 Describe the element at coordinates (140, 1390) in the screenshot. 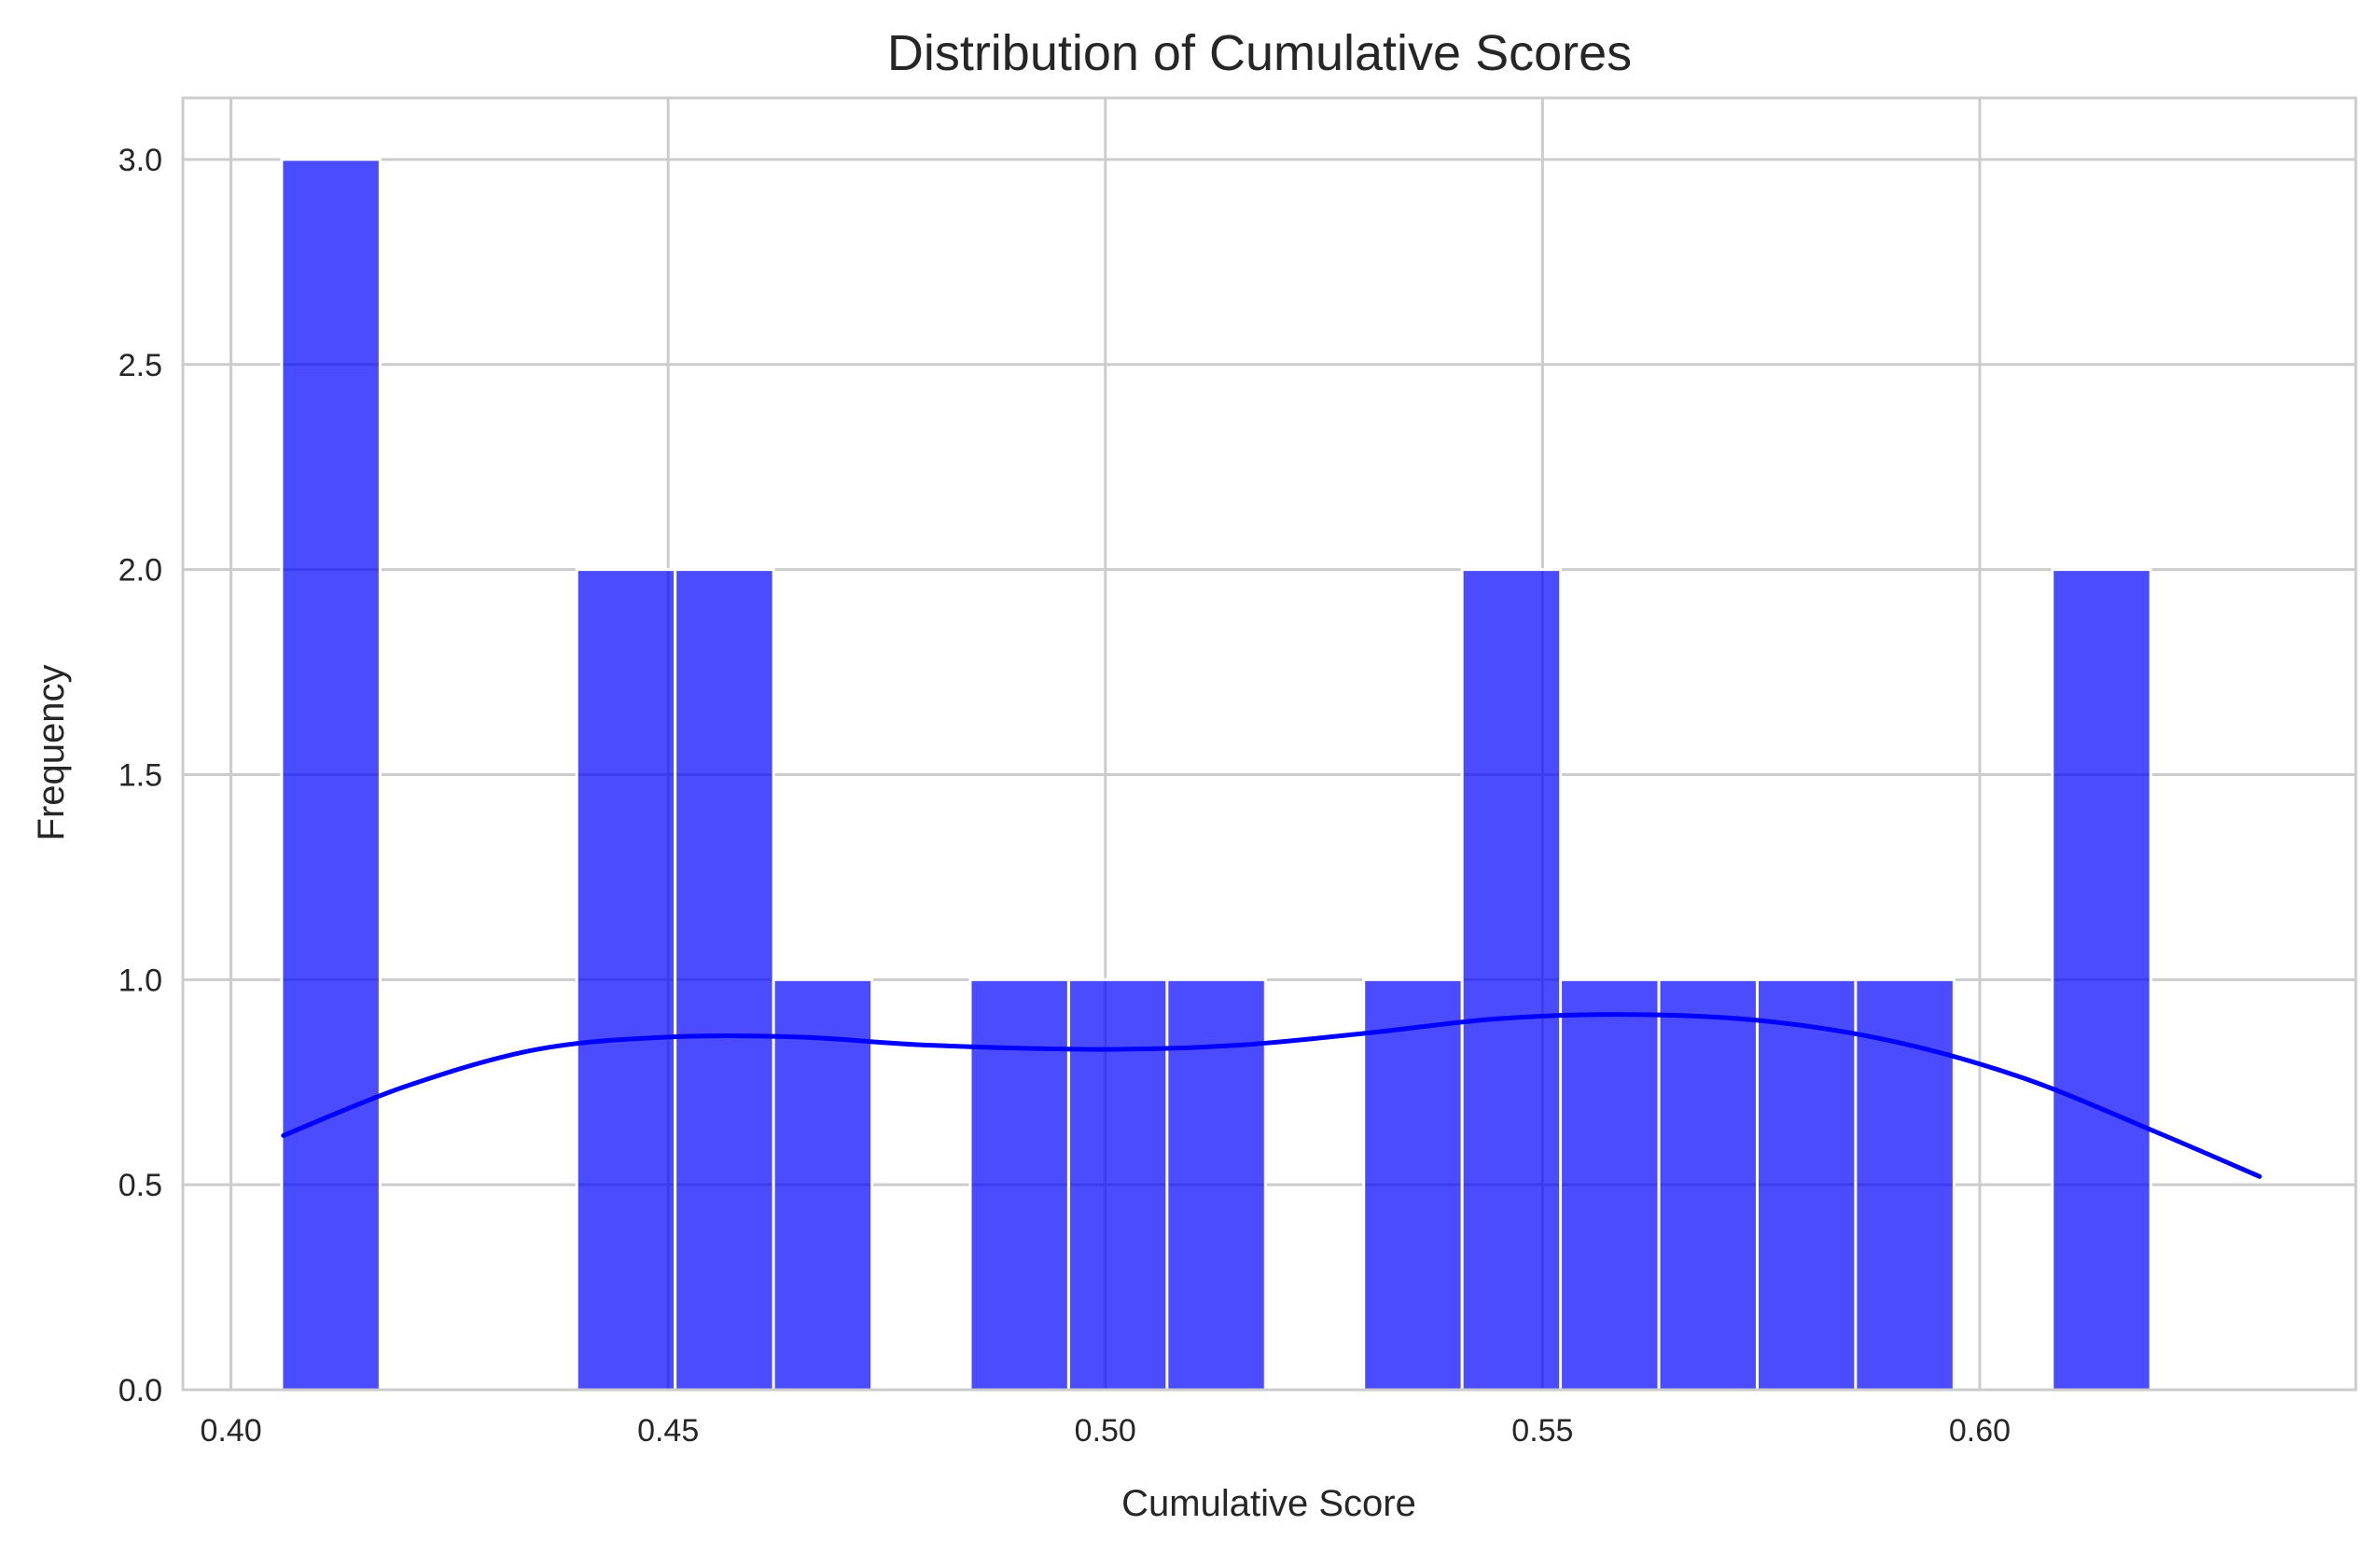

I see `y-tick-label: 0.0` at that location.